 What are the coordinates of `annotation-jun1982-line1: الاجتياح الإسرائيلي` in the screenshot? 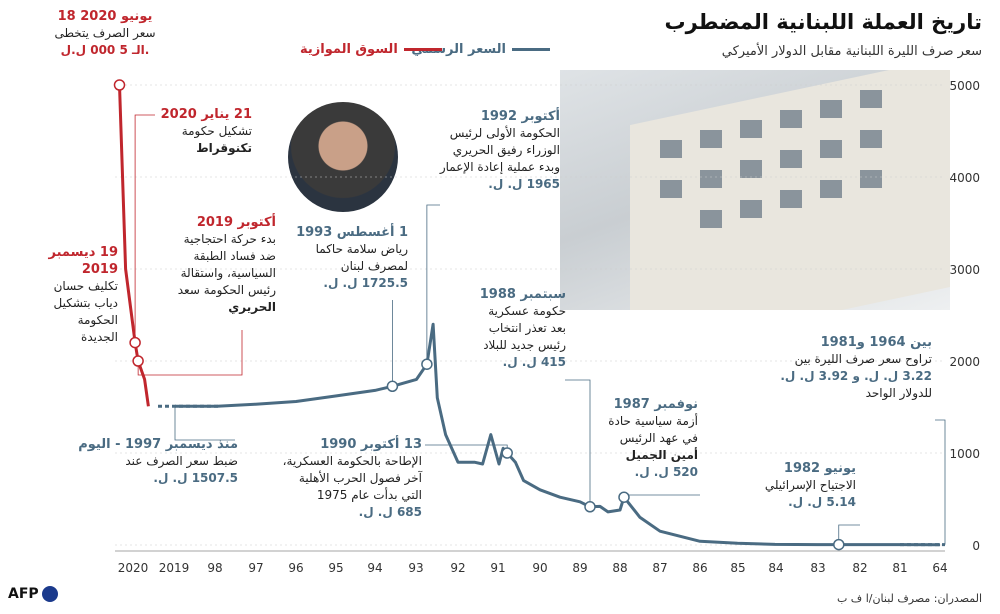 It's located at (810, 485).